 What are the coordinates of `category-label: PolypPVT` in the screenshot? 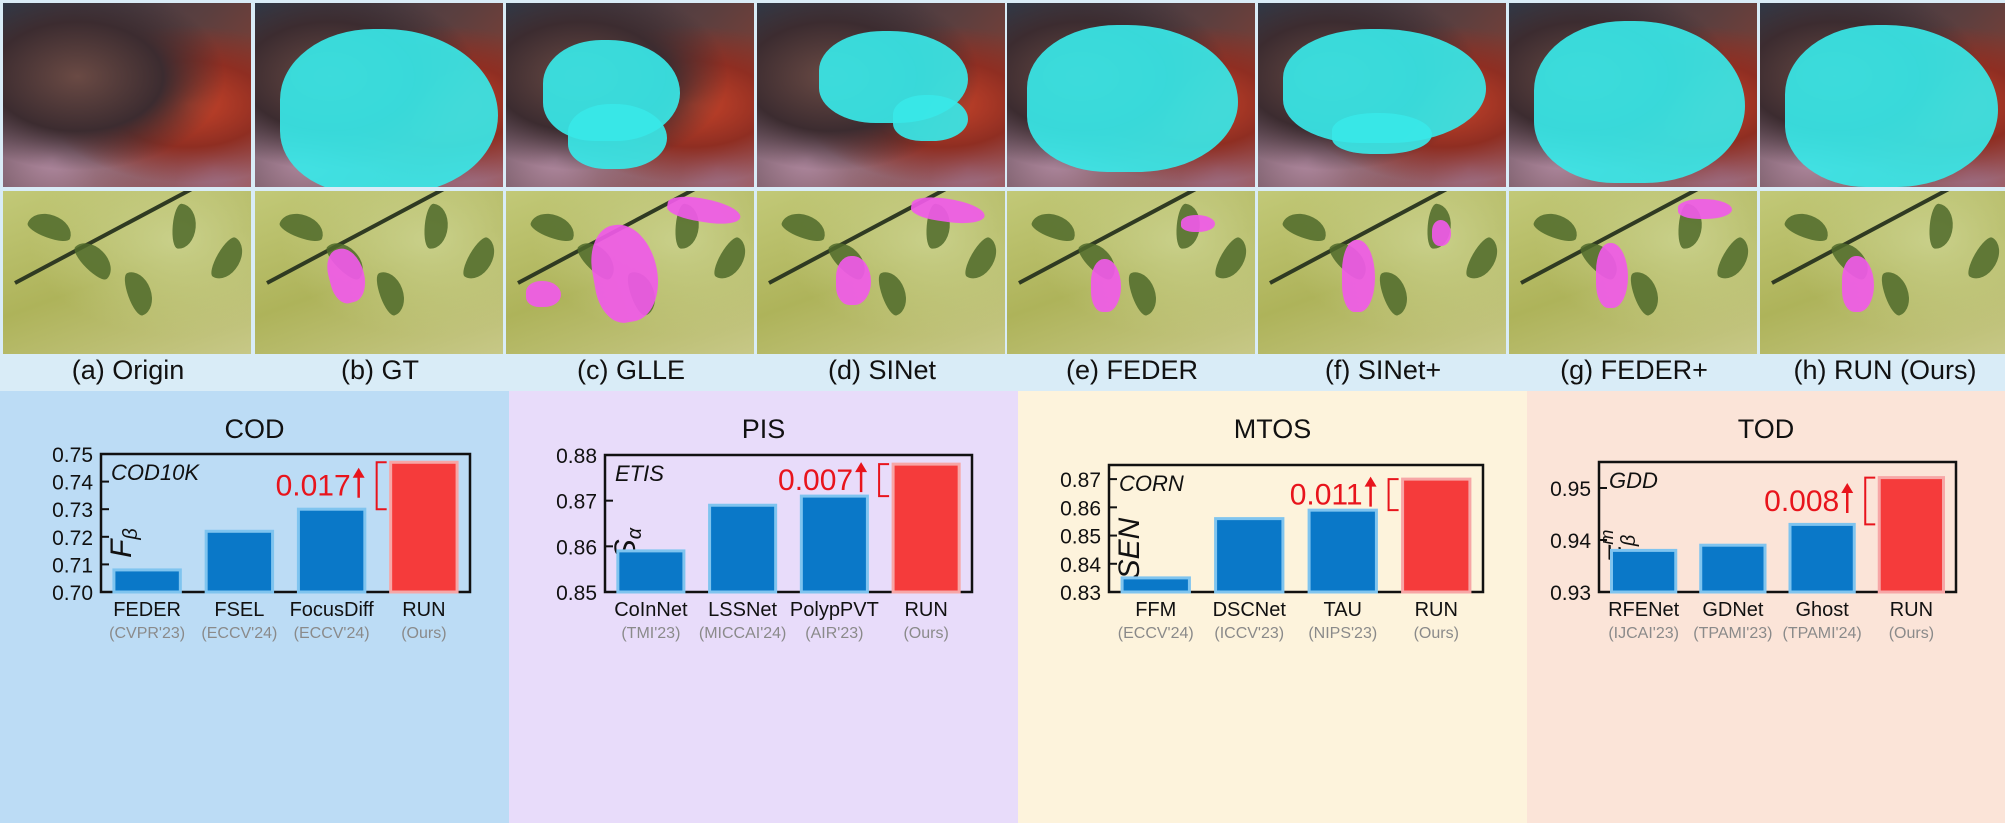 It's located at (834, 610).